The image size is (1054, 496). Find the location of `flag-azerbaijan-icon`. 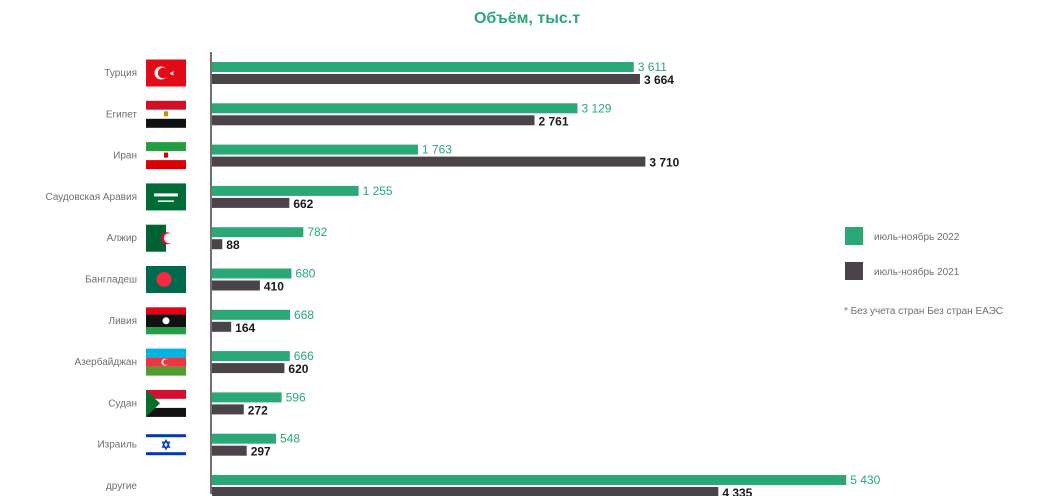

flag-azerbaijan-icon is located at coordinates (166, 362).